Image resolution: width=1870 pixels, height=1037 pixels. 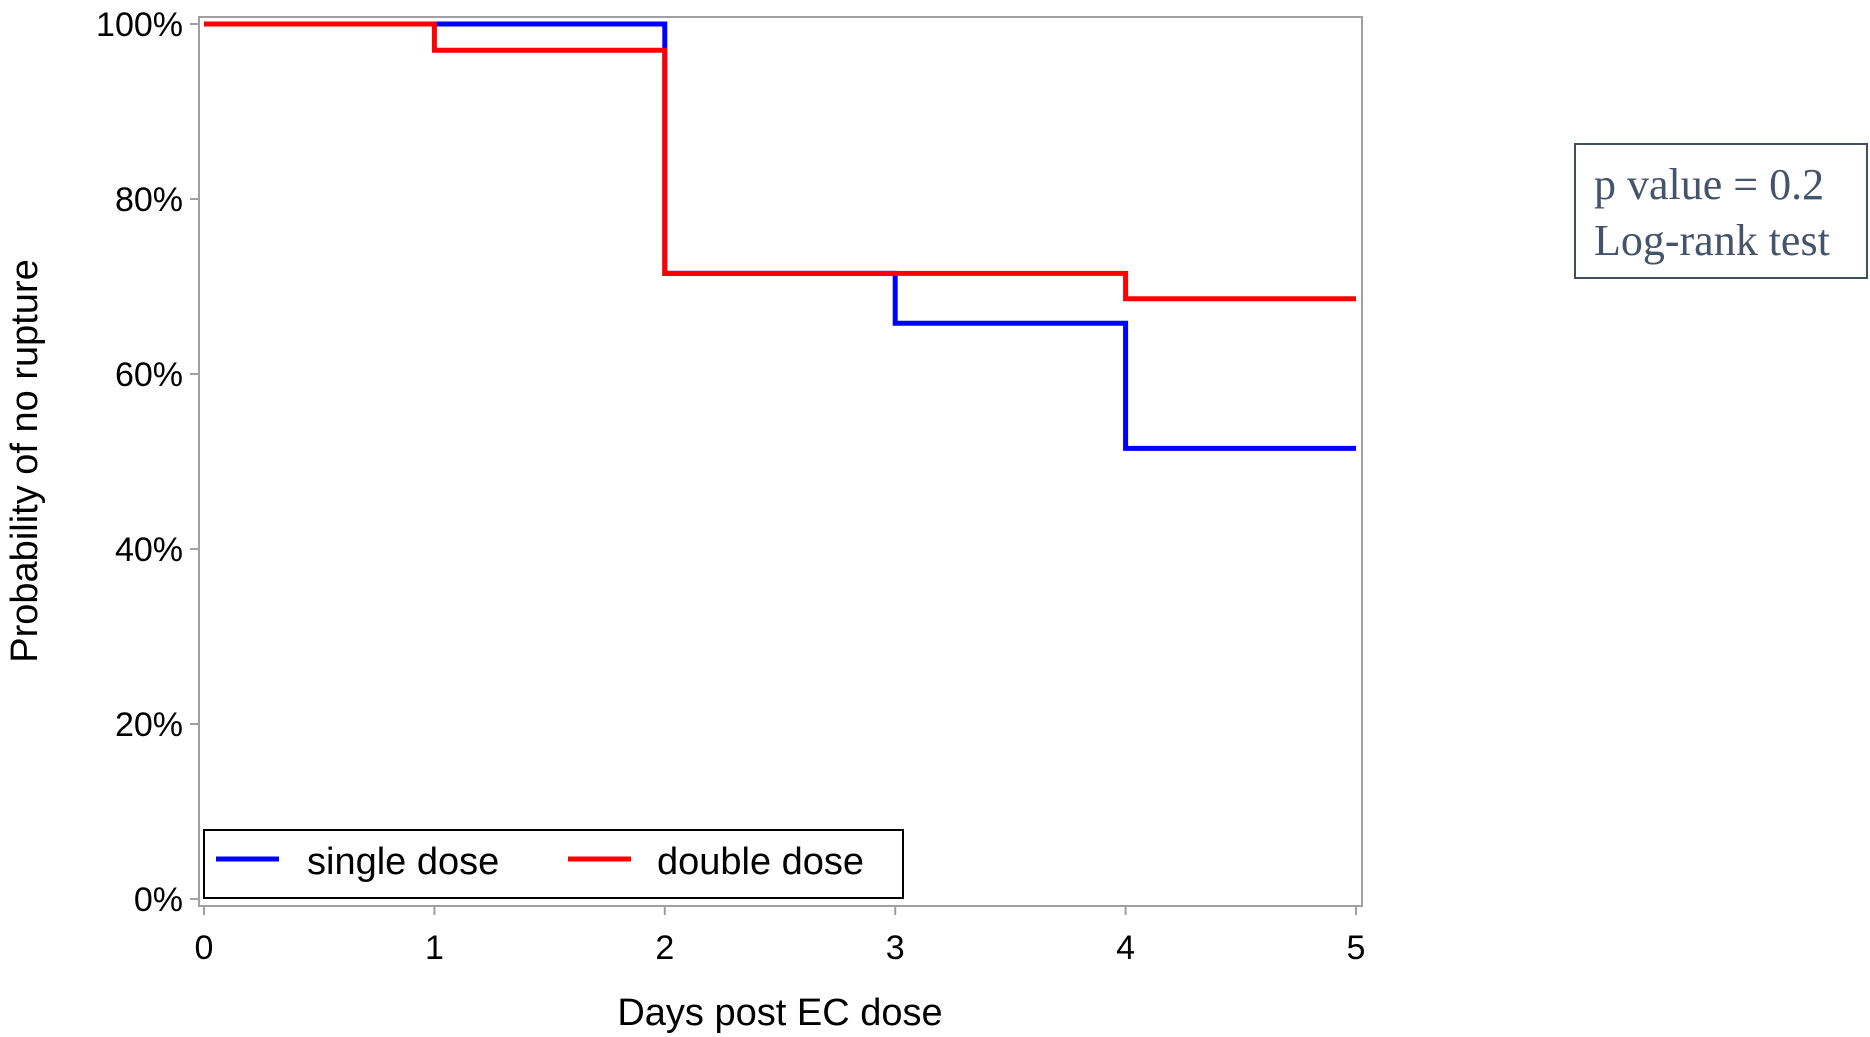 I want to click on y-axis-label: Probability of no rupture, so click(x=25, y=460).